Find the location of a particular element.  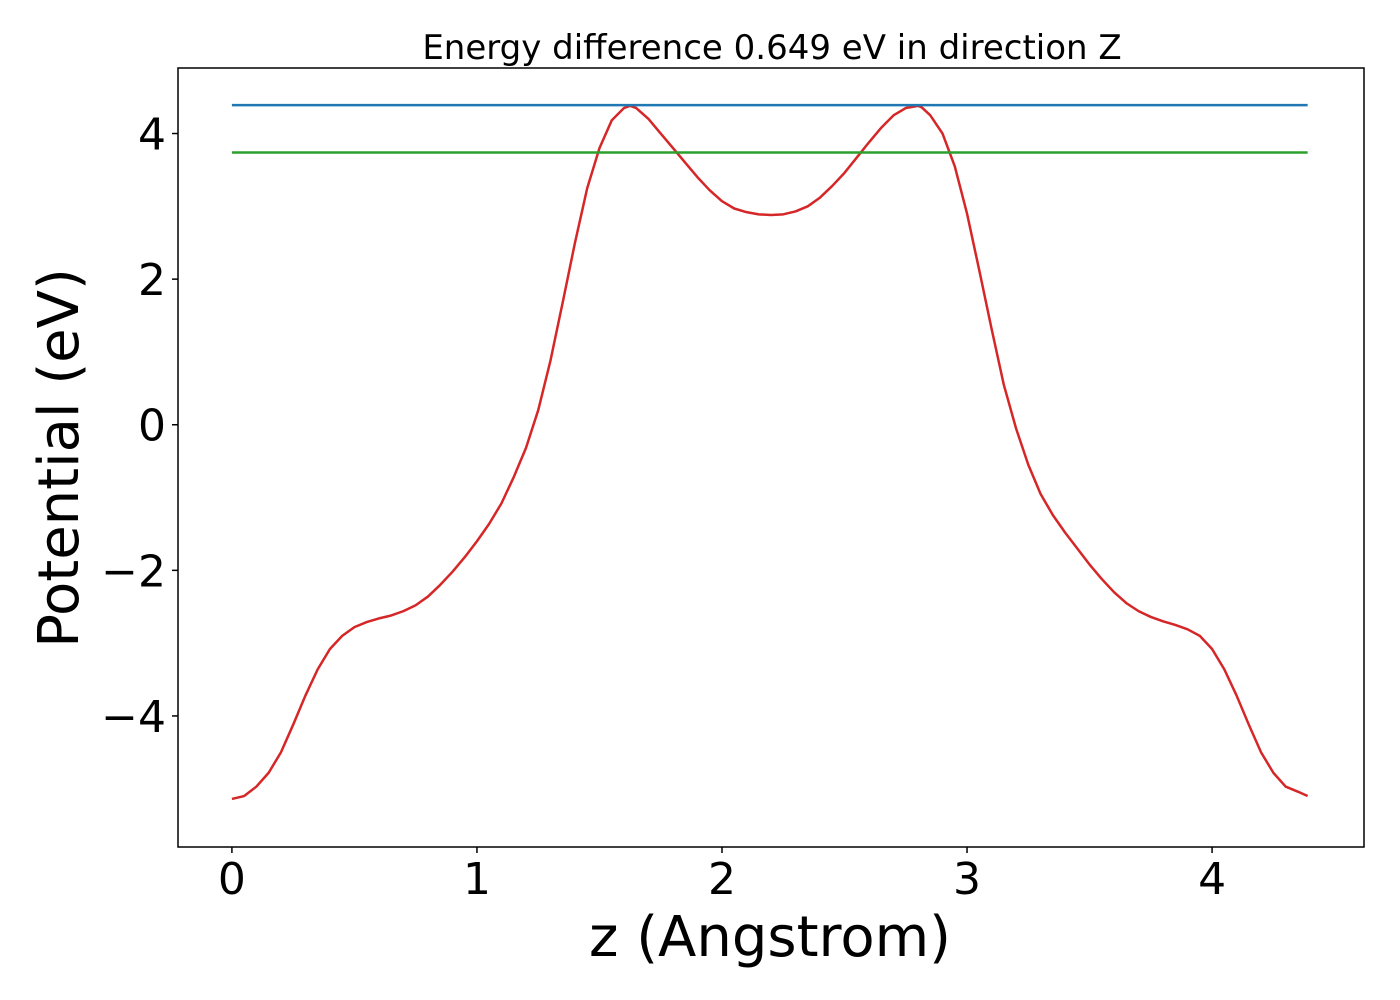

x-tick-label-2: 2 is located at coordinates (722, 879).